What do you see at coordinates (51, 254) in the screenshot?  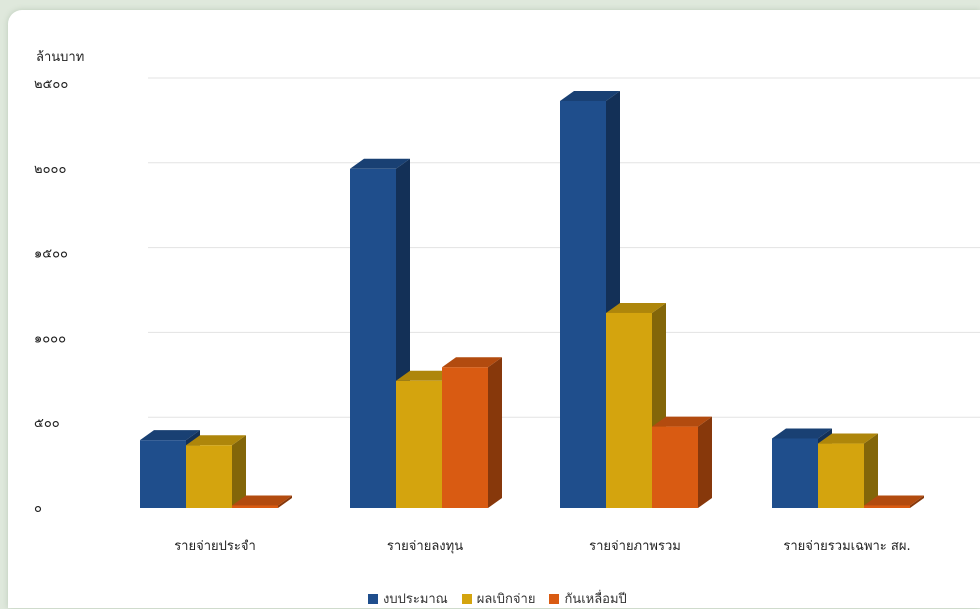 I see `y-tick-label: ๑๕๐๐` at bounding box center [51, 254].